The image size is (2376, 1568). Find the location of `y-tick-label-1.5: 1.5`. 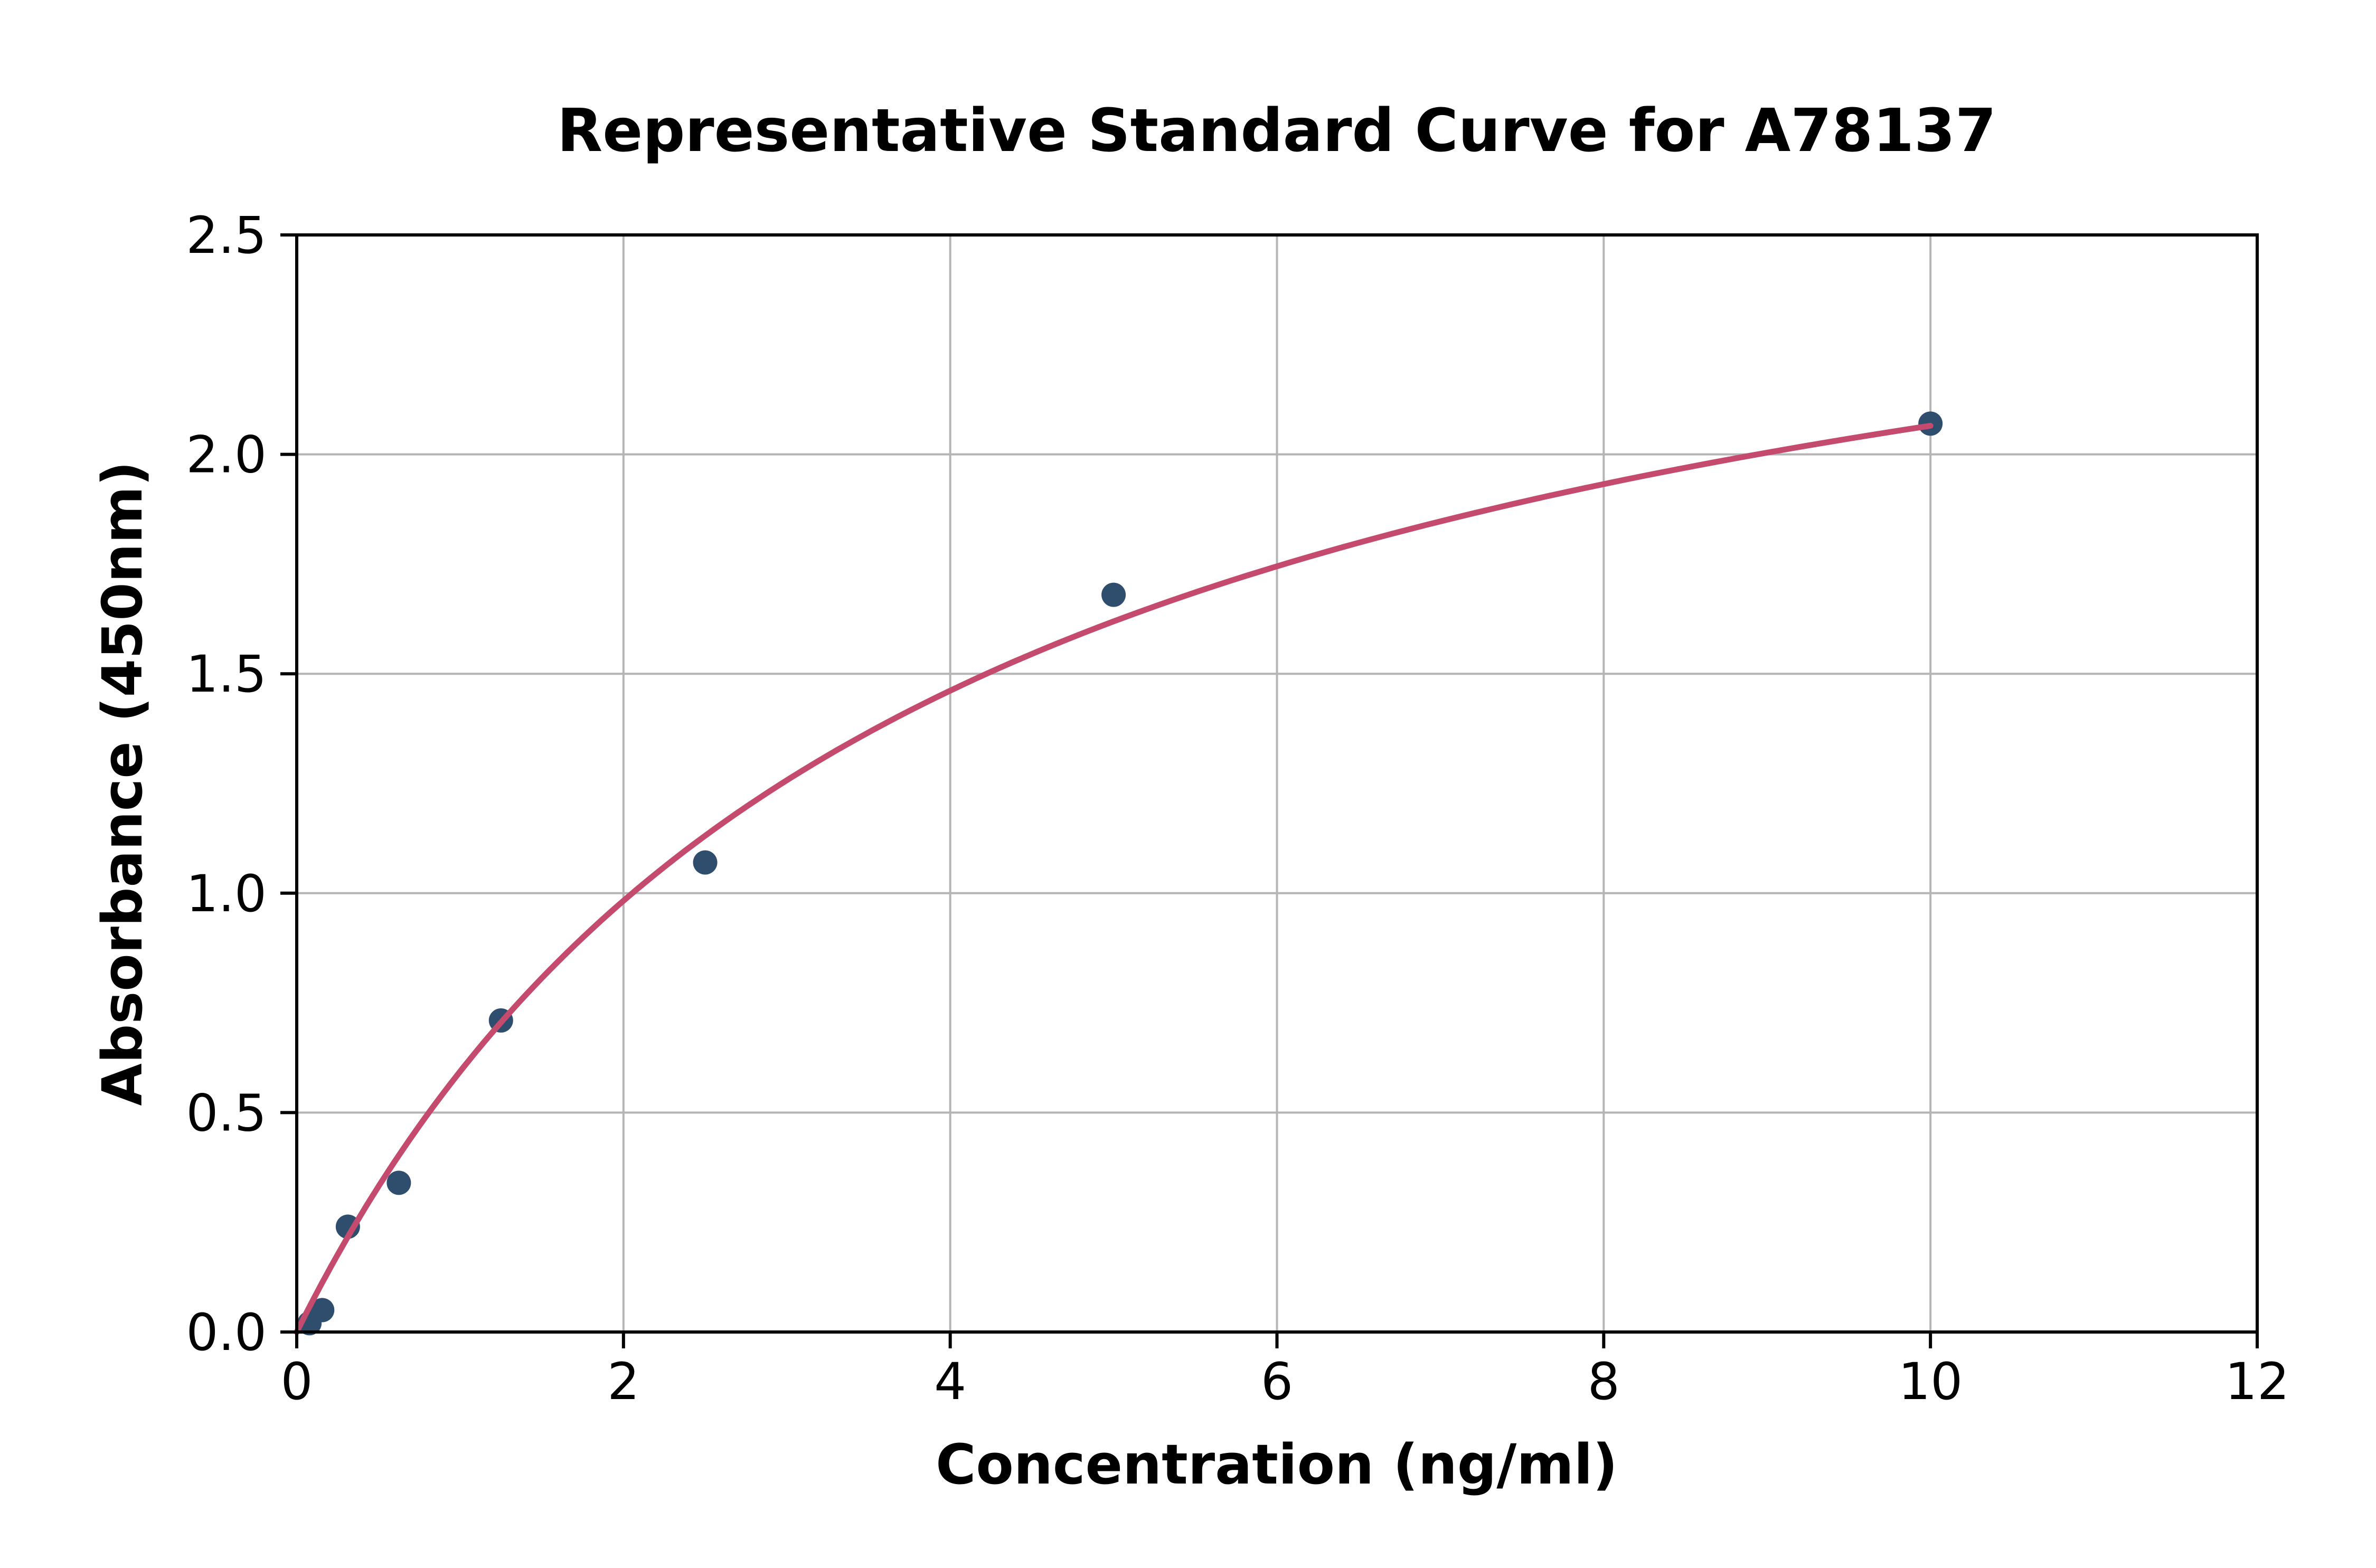

y-tick-label-1.5: 1.5 is located at coordinates (227, 674).